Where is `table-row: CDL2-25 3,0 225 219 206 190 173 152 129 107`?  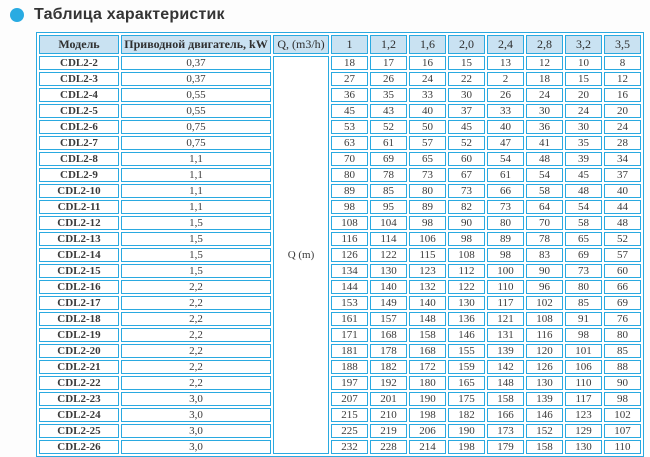 table-row: CDL2-25 3,0 225 219 206 190 173 152 129 107 is located at coordinates (340, 431).